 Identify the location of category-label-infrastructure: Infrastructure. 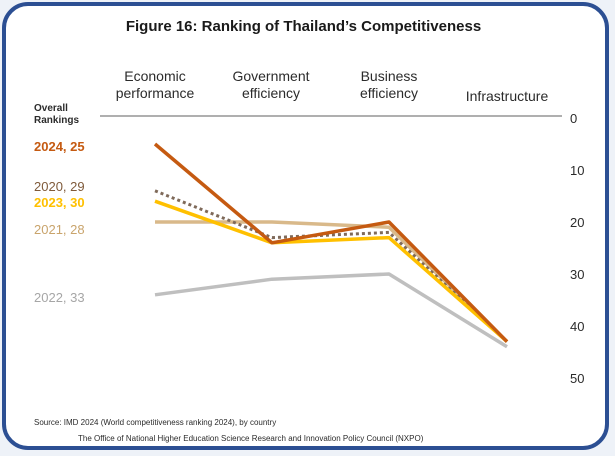
(507, 96).